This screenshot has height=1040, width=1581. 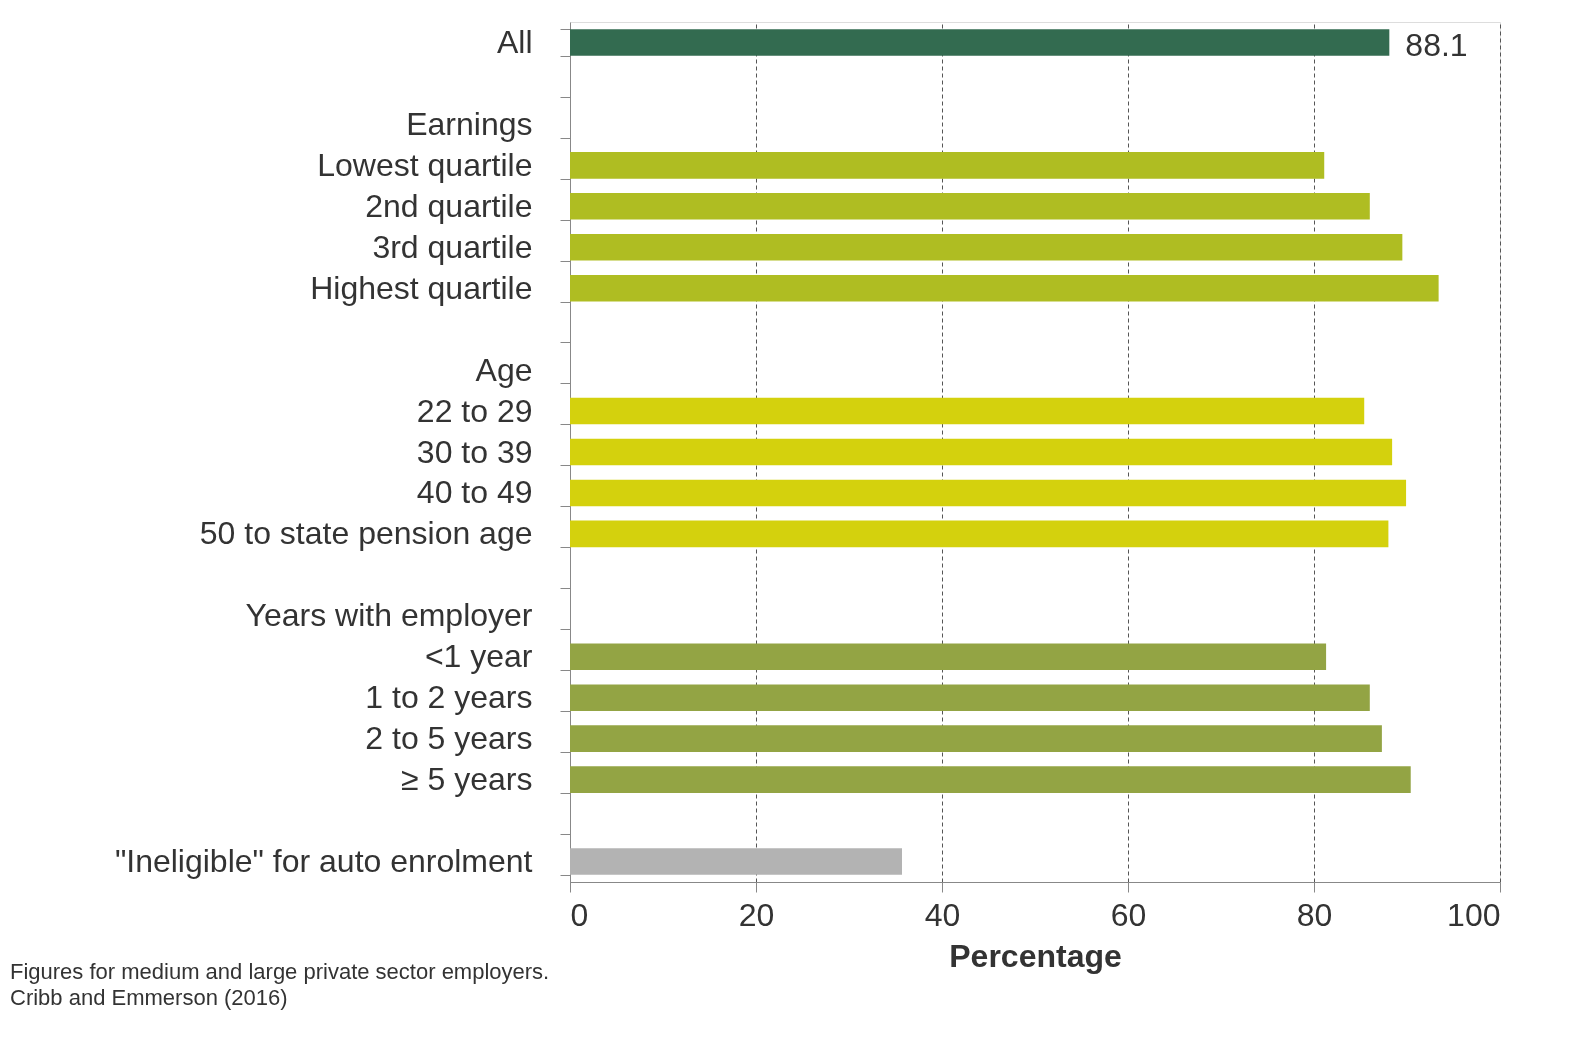 I want to click on x-tick-label: 60, so click(x=1128, y=914).